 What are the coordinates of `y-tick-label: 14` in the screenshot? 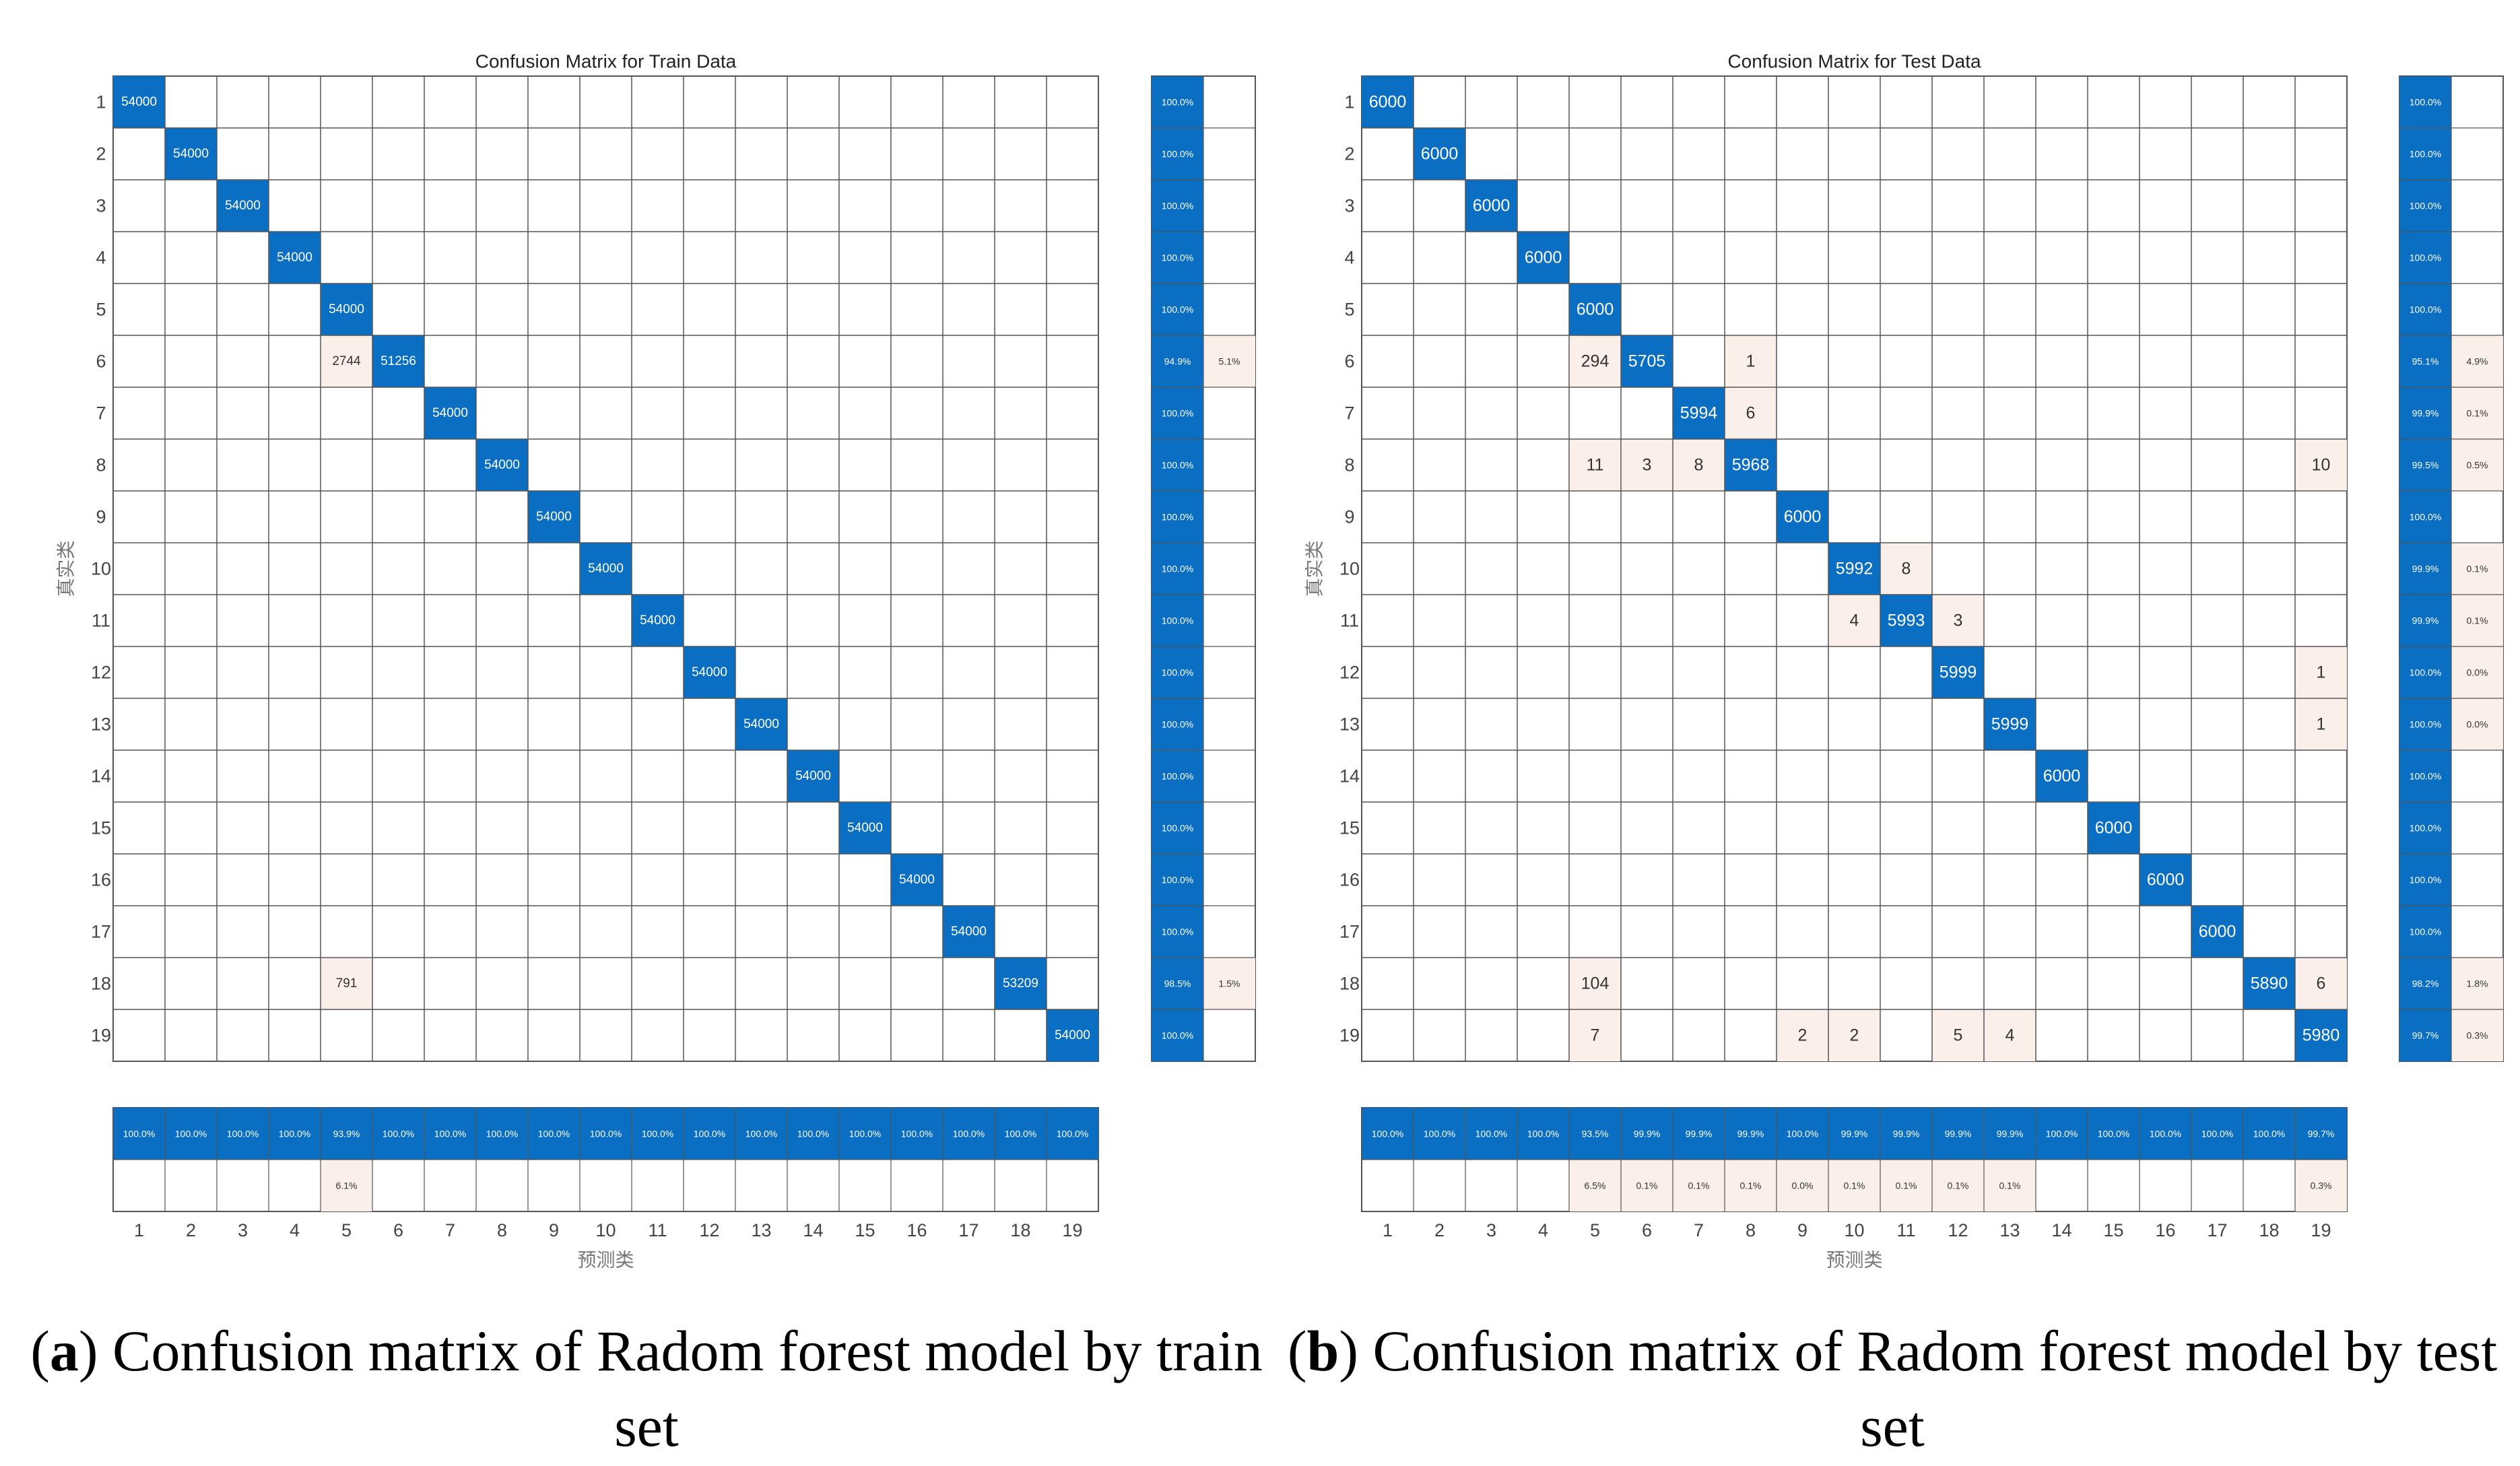 It's located at (101, 776).